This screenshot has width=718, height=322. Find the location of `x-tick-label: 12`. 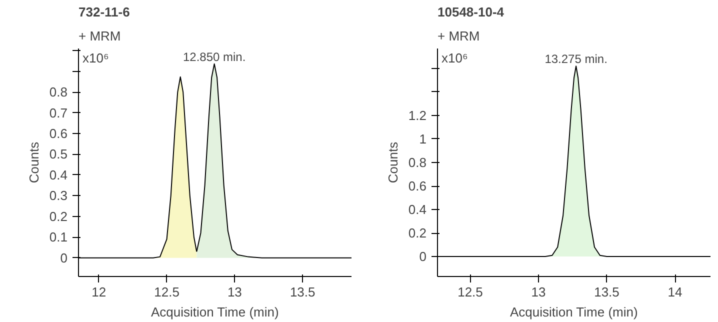

x-tick-label: 12 is located at coordinates (99, 292).